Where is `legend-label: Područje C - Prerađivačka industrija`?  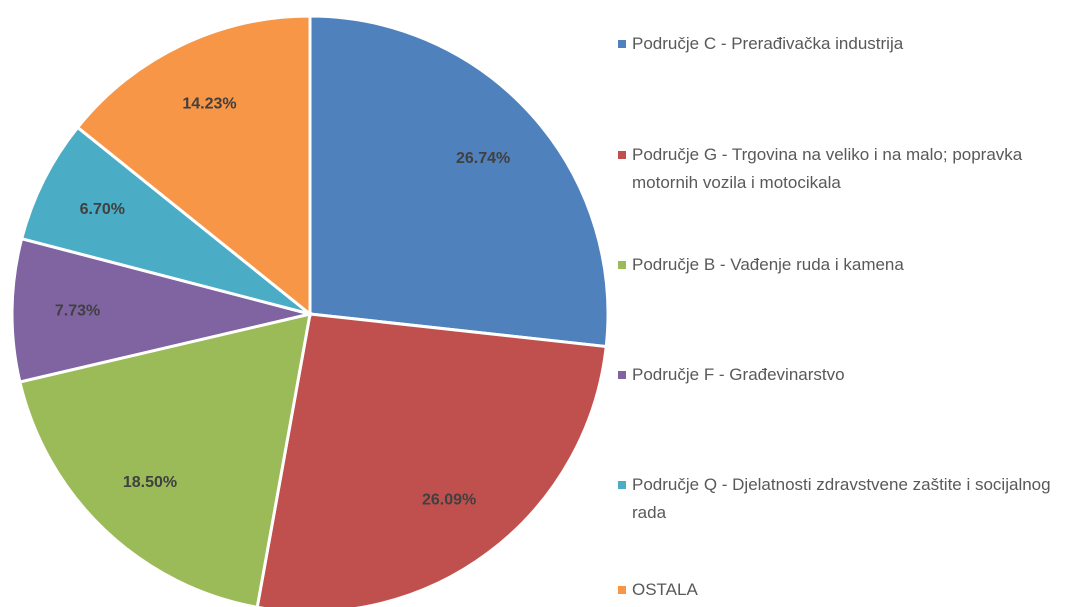
legend-label: Područje C - Prerađivačka industrija is located at coordinates (768, 43).